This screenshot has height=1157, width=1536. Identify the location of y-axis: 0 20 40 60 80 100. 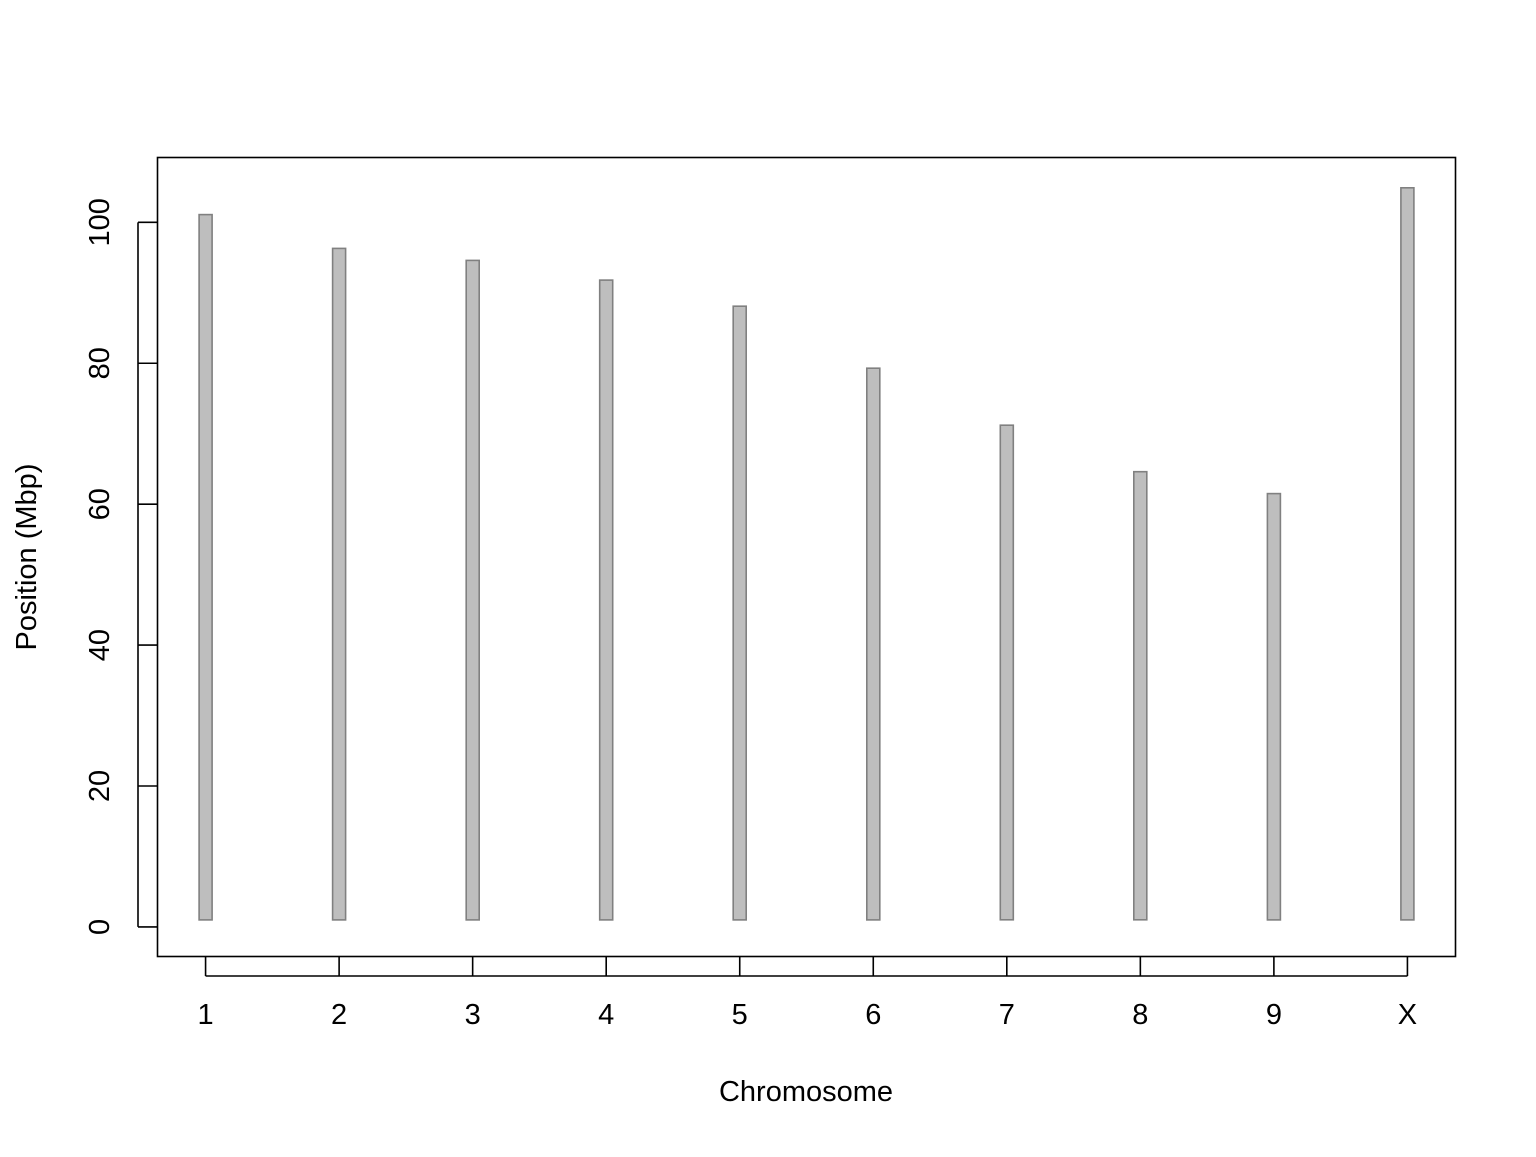
(120, 566).